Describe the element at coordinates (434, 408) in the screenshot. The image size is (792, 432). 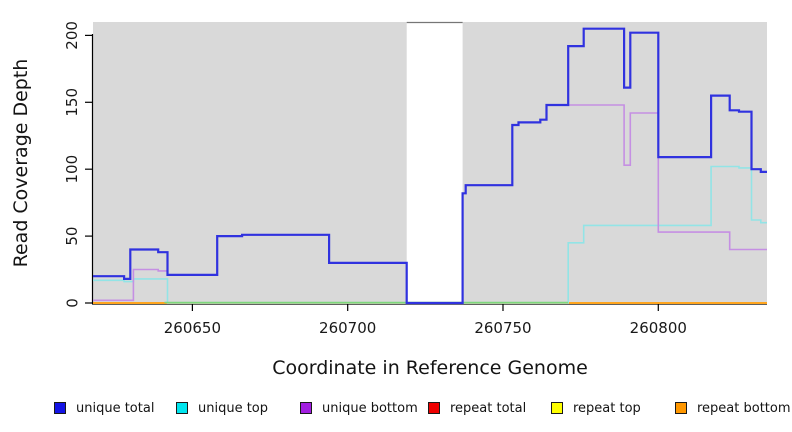
I see `legend-swatch-repeat-total` at that location.